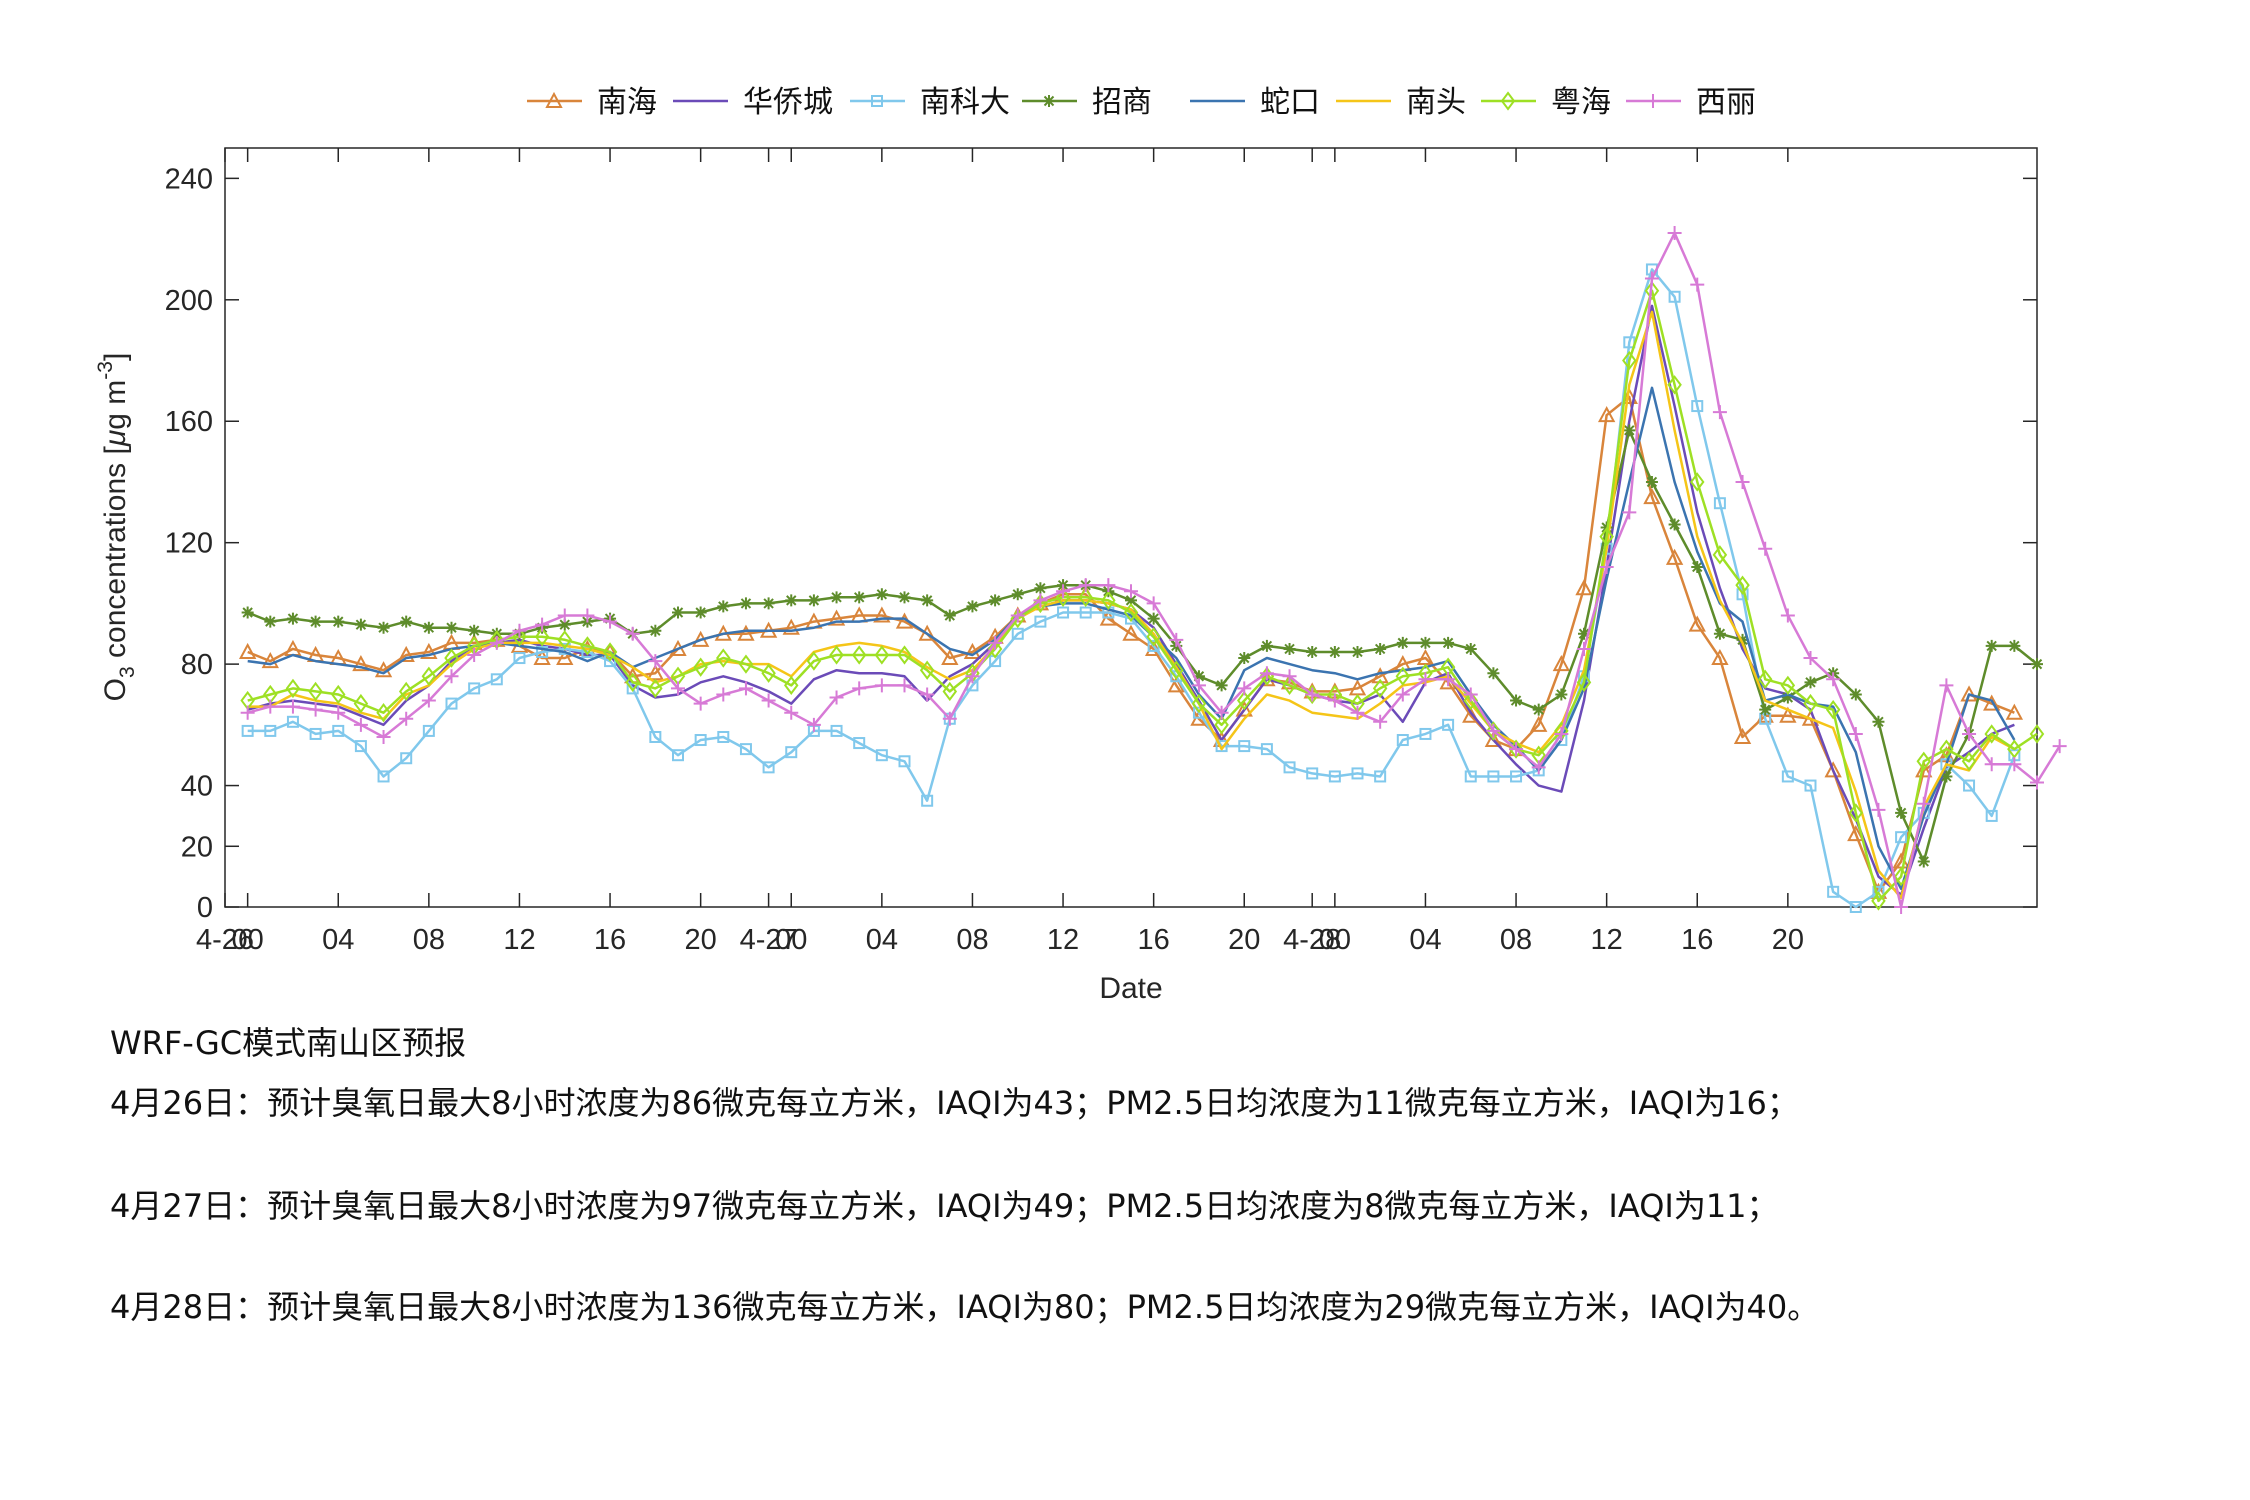 Image resolution: width=2250 pixels, height=1500 pixels. I want to click on legend: 南海 华侨城 南科大 招商 蛇口 南头 粤海 西丽, so click(1141, 102).